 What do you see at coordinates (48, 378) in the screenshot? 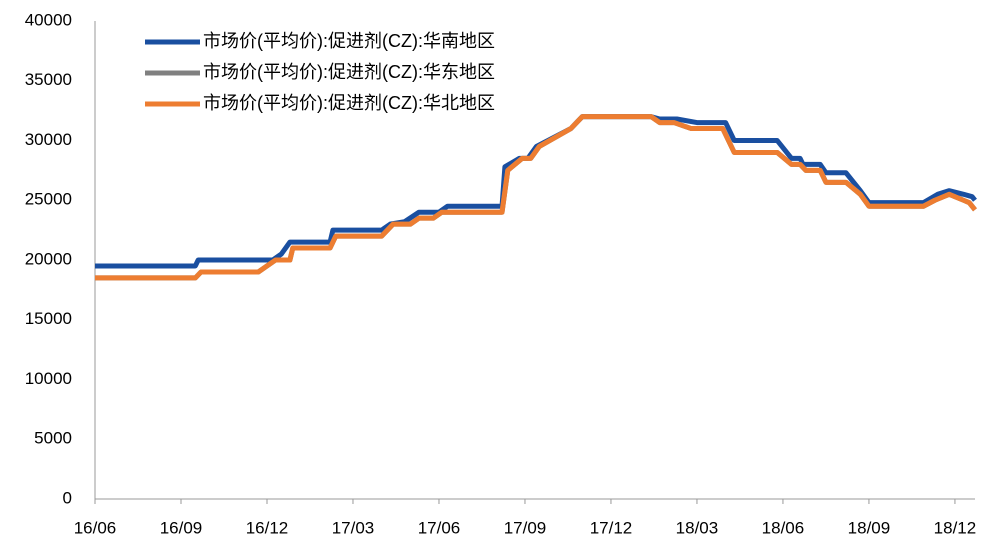
I see `y-tick-label: 10000` at bounding box center [48, 378].